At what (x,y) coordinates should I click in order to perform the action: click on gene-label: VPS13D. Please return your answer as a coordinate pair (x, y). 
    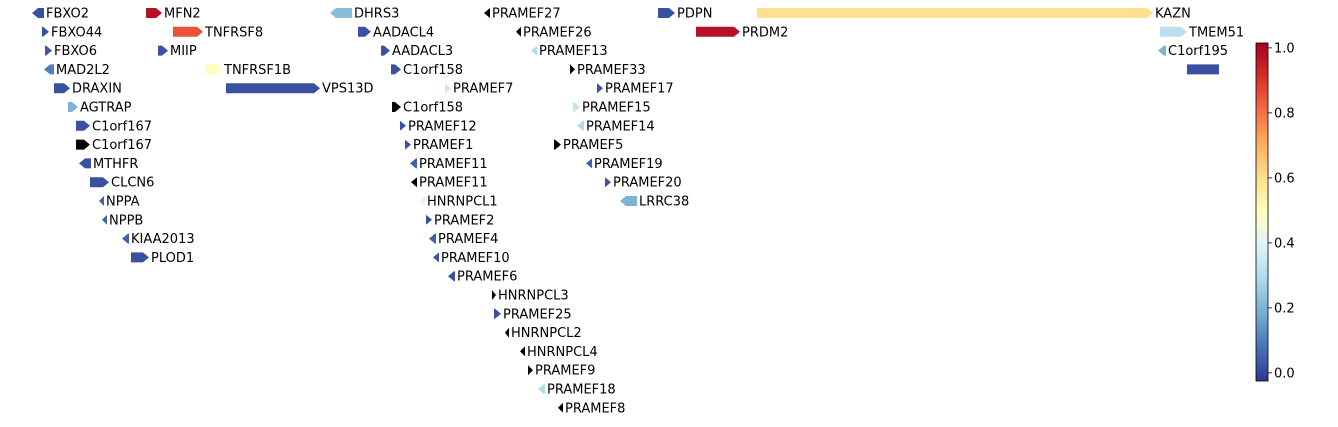
    Looking at the image, I should click on (348, 89).